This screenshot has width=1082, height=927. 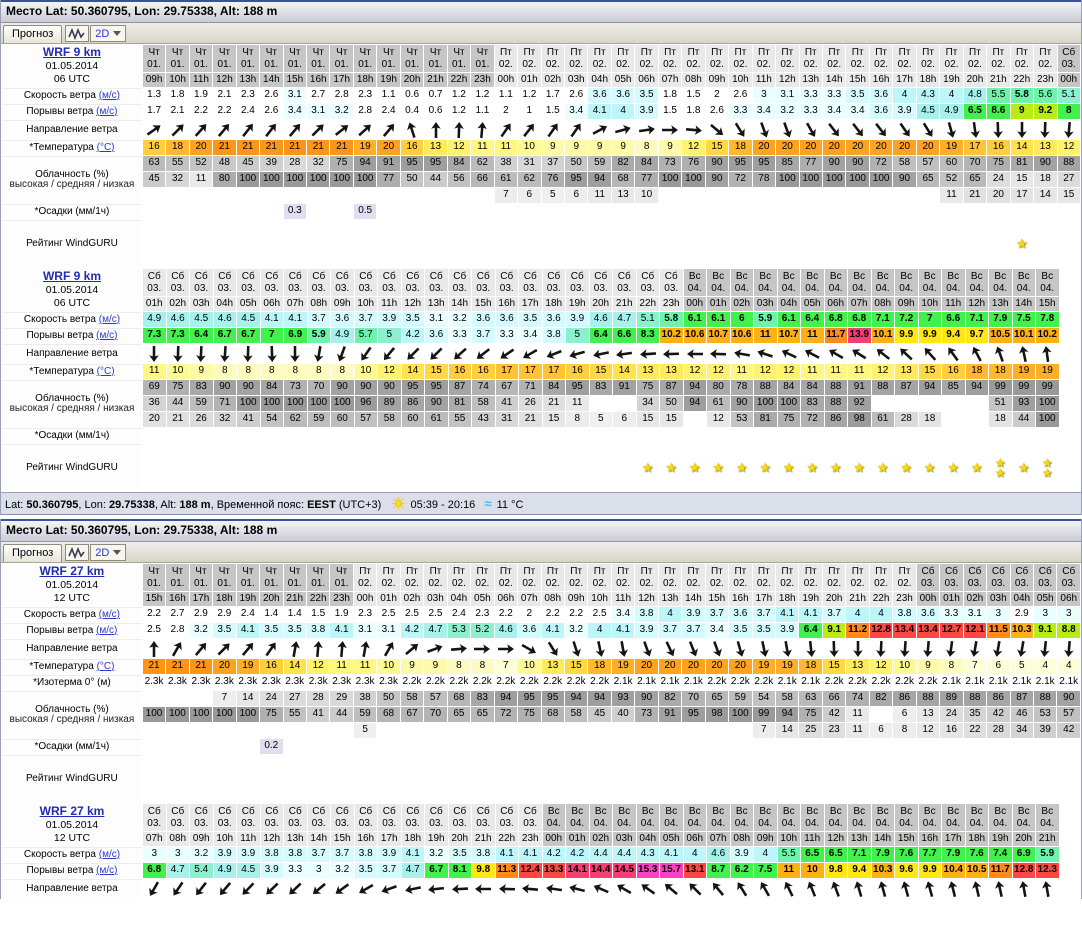 What do you see at coordinates (177, 614) in the screenshot?
I see `wind-speed-cell: 2.7` at bounding box center [177, 614].